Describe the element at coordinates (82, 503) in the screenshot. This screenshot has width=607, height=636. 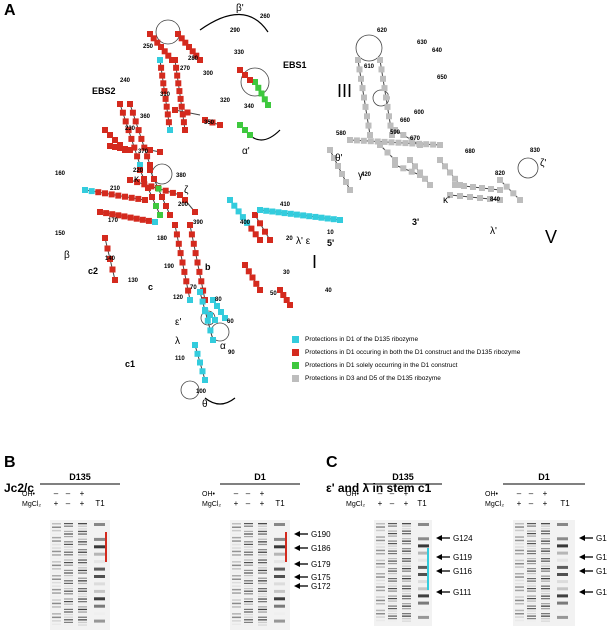
I see `mg-lane-sign: +` at that location.